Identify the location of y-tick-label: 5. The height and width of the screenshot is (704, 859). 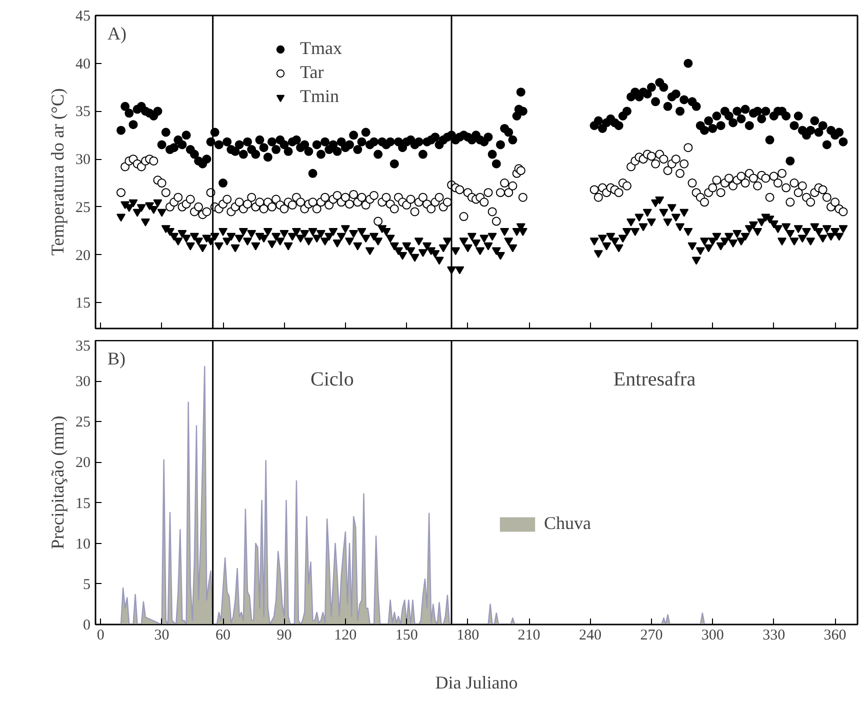
(86, 584).